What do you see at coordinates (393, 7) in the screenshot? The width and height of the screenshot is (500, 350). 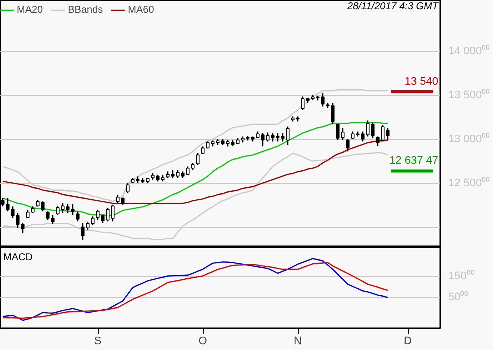 I see `annotation: 28/11/2017 4:3 GMT` at bounding box center [393, 7].